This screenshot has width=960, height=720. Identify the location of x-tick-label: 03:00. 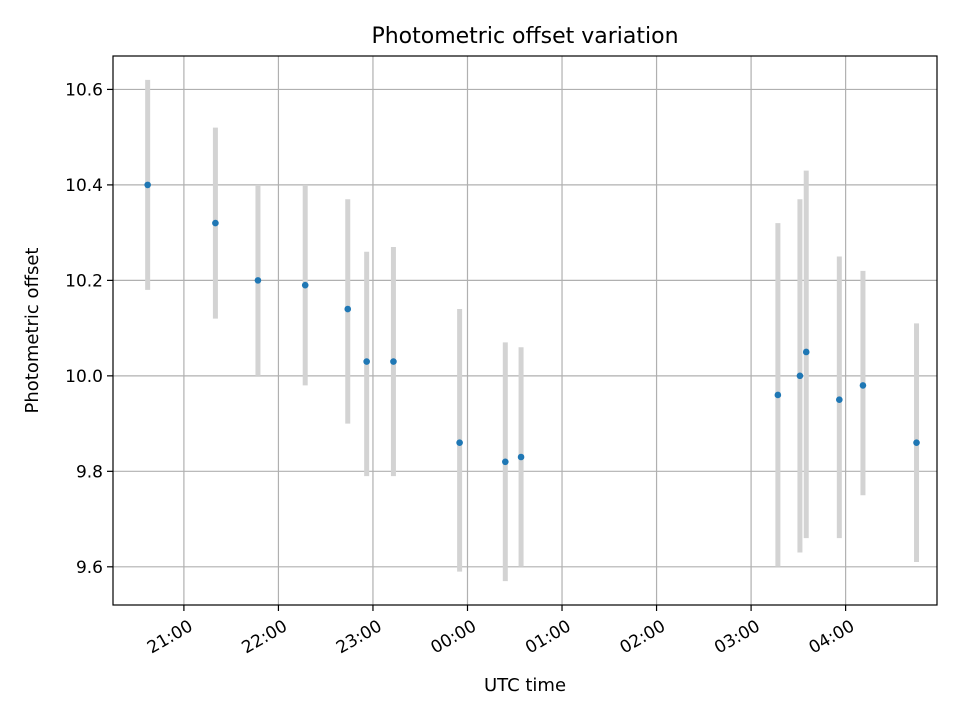
(737, 637).